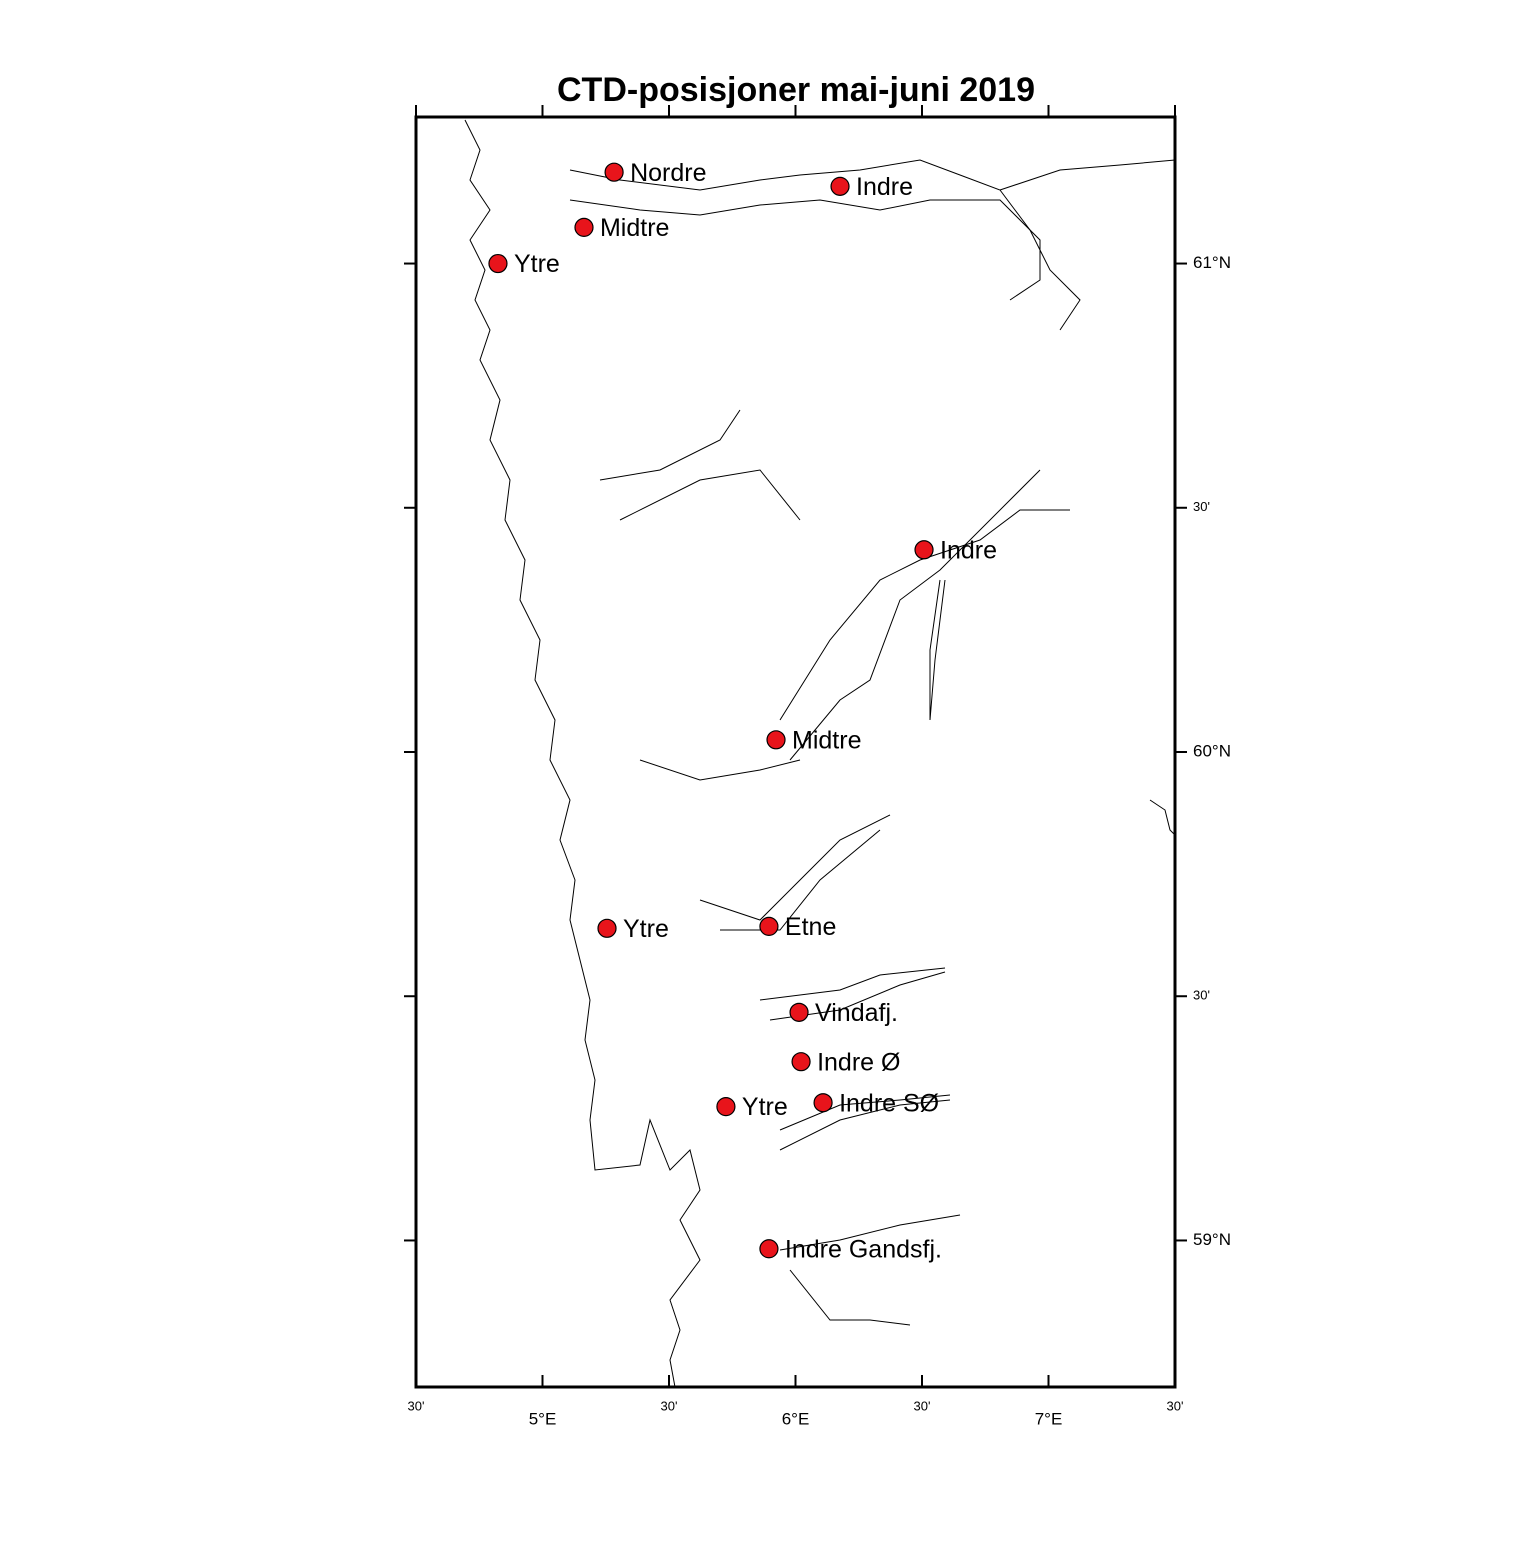 Image resolution: width=1538 pixels, height=1560 pixels. I want to click on station-label: Indre Gandsfj., so click(863, 1249).